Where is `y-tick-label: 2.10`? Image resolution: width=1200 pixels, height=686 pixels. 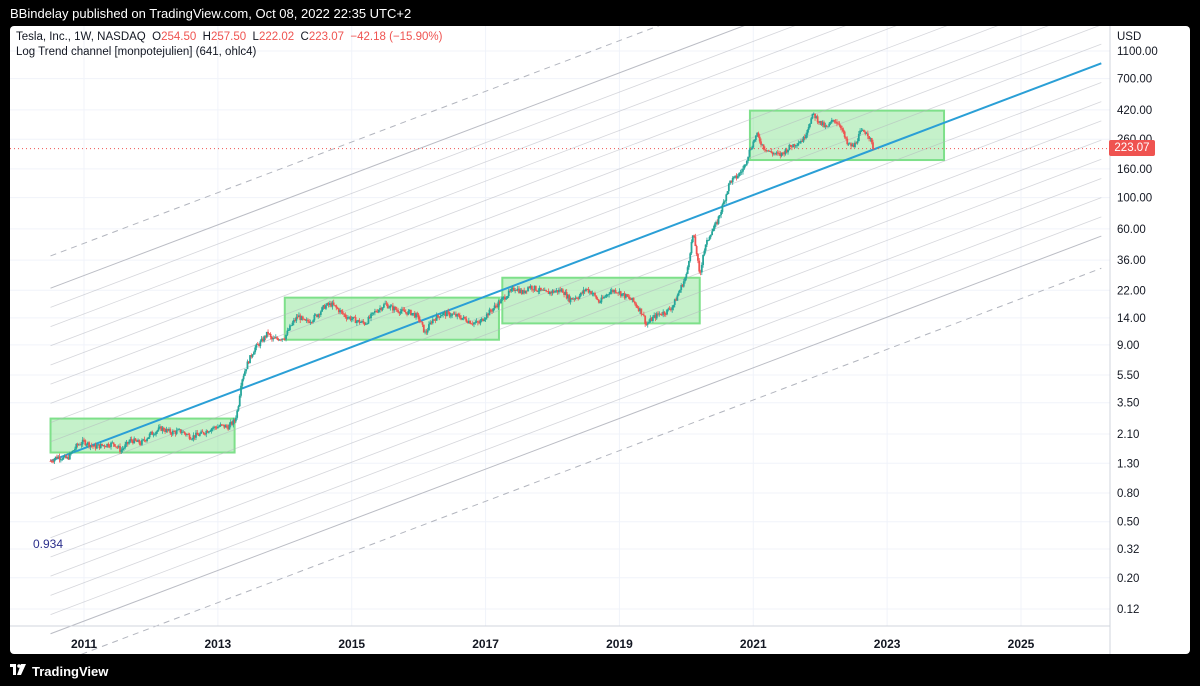
y-tick-label: 2.10 is located at coordinates (1128, 435).